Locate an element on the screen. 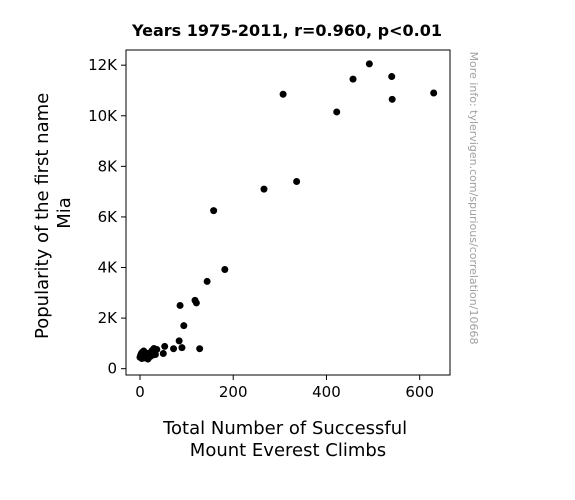  x-axis-ticks: 0 200 400 600 is located at coordinates (284, 388).